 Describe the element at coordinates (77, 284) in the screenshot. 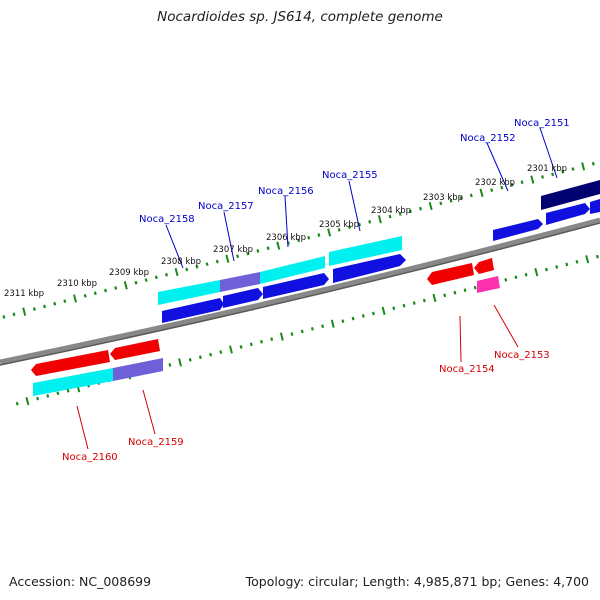

I see `kbp-label: 2310 kbp` at that location.